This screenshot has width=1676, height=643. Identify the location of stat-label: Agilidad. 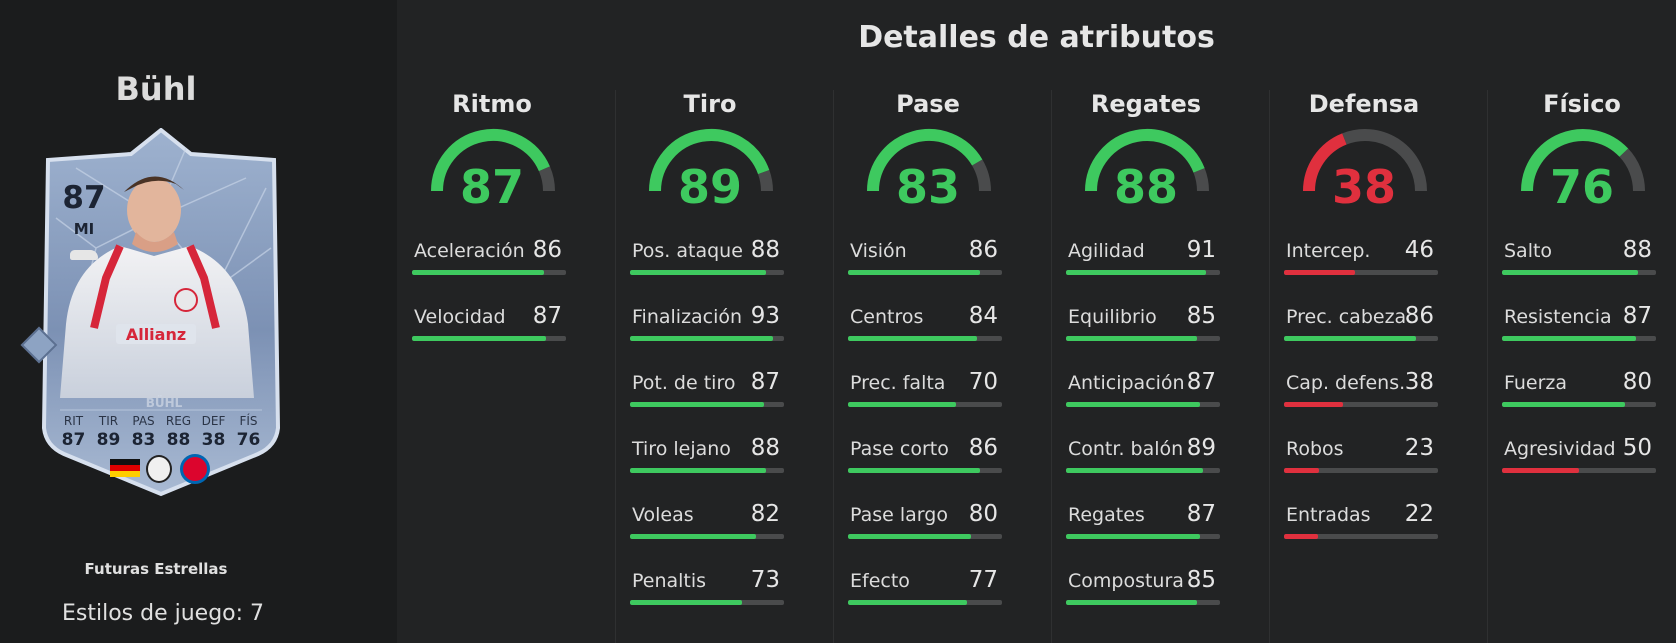
(1106, 251).